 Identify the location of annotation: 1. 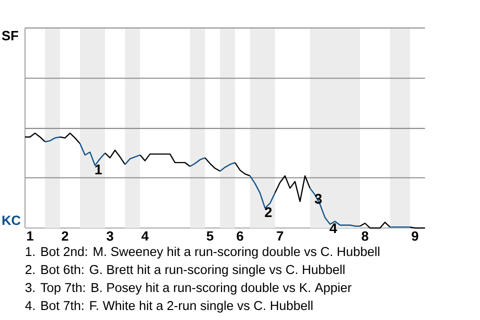
(98, 169).